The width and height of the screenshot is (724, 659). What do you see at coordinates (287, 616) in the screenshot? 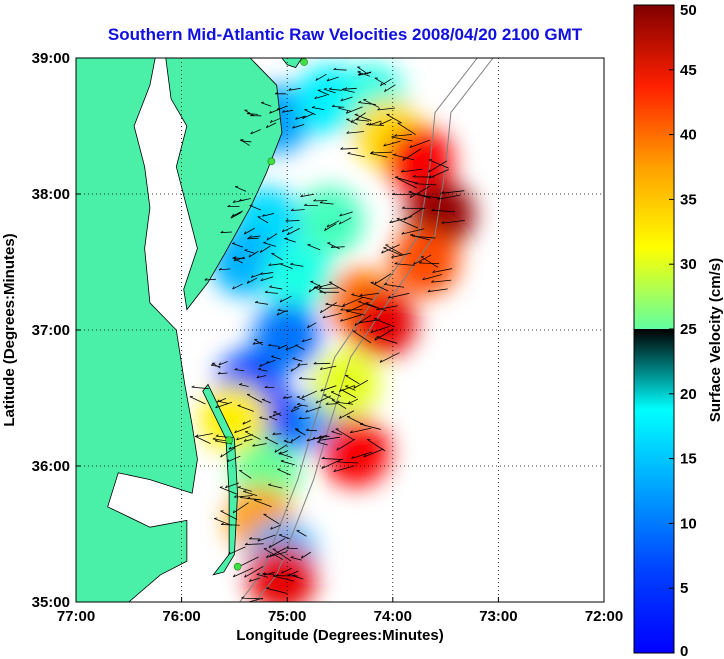
I see `x-tick-label: 75:00` at bounding box center [287, 616].